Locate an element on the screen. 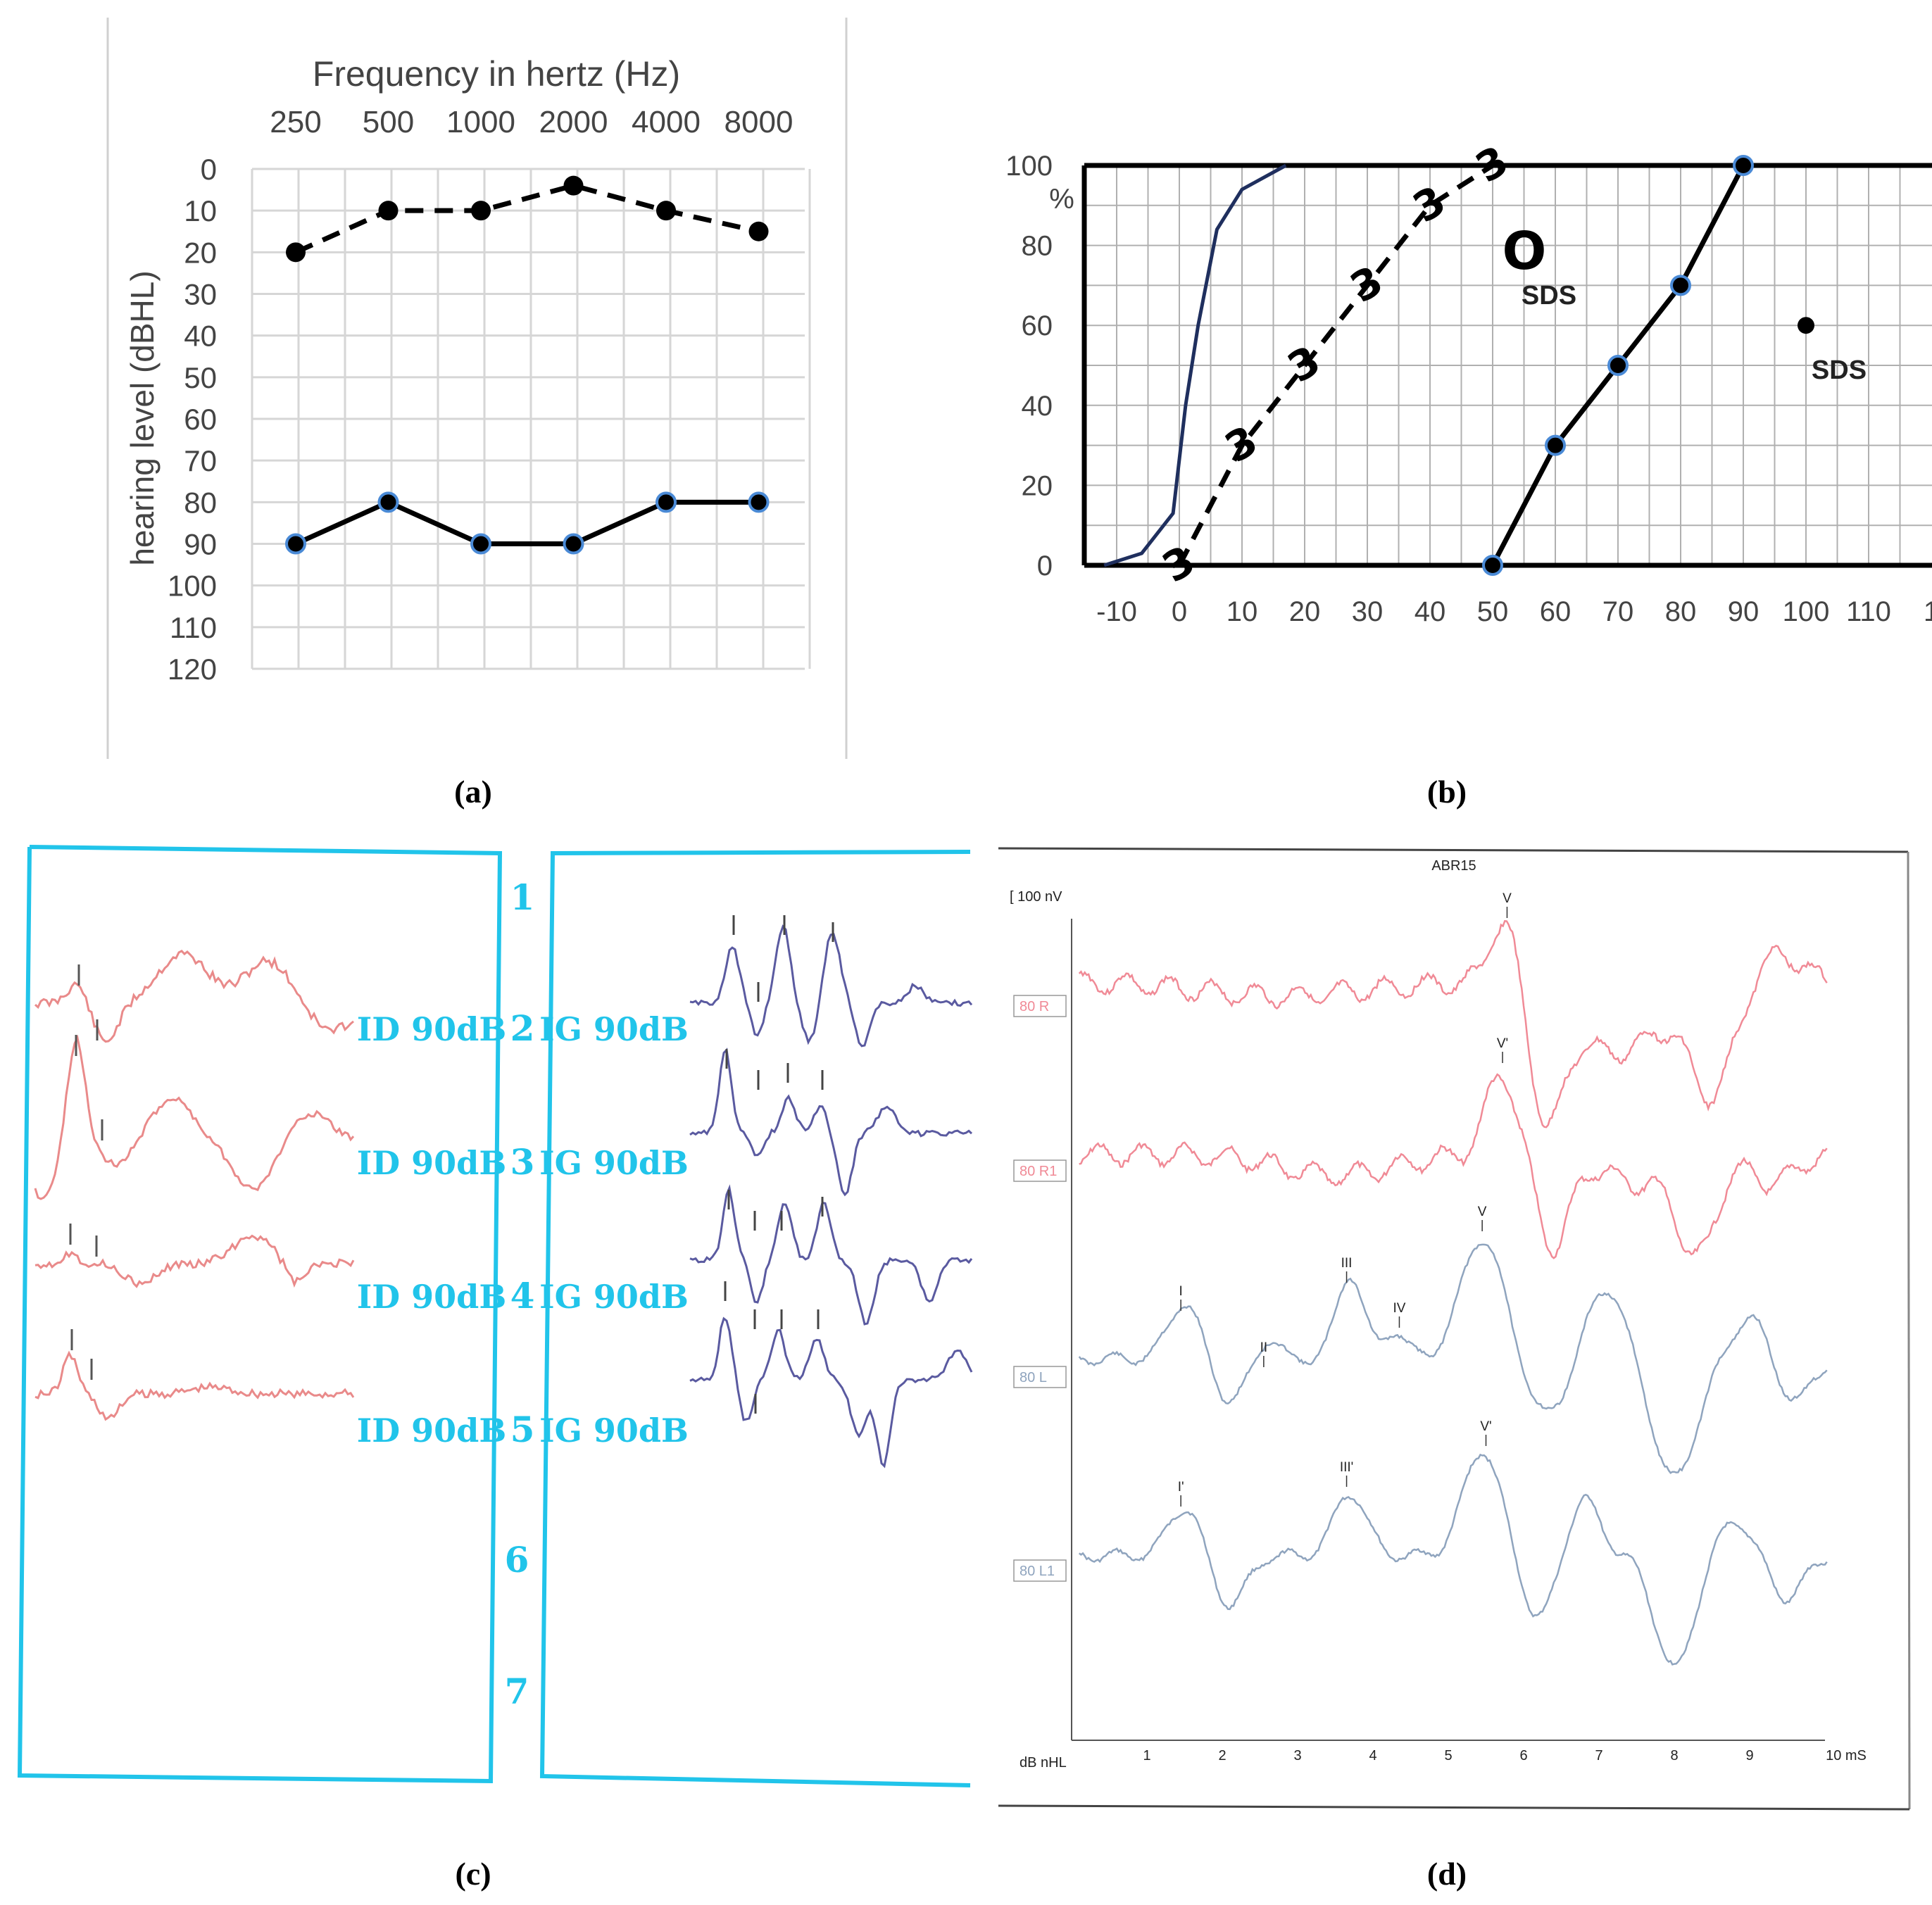 The width and height of the screenshot is (1932, 1905). frame-right is located at coordinates (1909, 1330).